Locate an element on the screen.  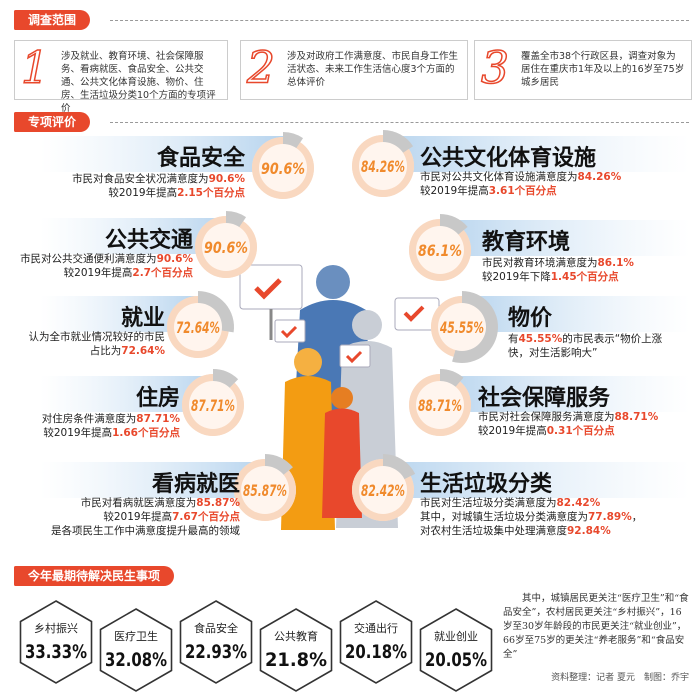
item-title: 食品安全 is located at coordinates (200, 158).